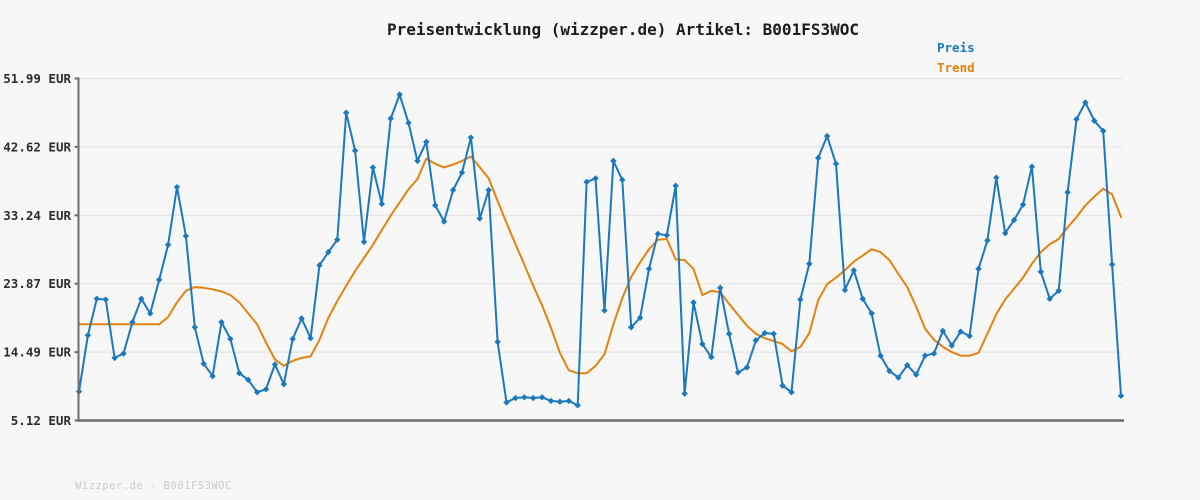  What do you see at coordinates (37, 215) in the screenshot?
I see `y-tick-label: 33.24 EUR` at bounding box center [37, 215].